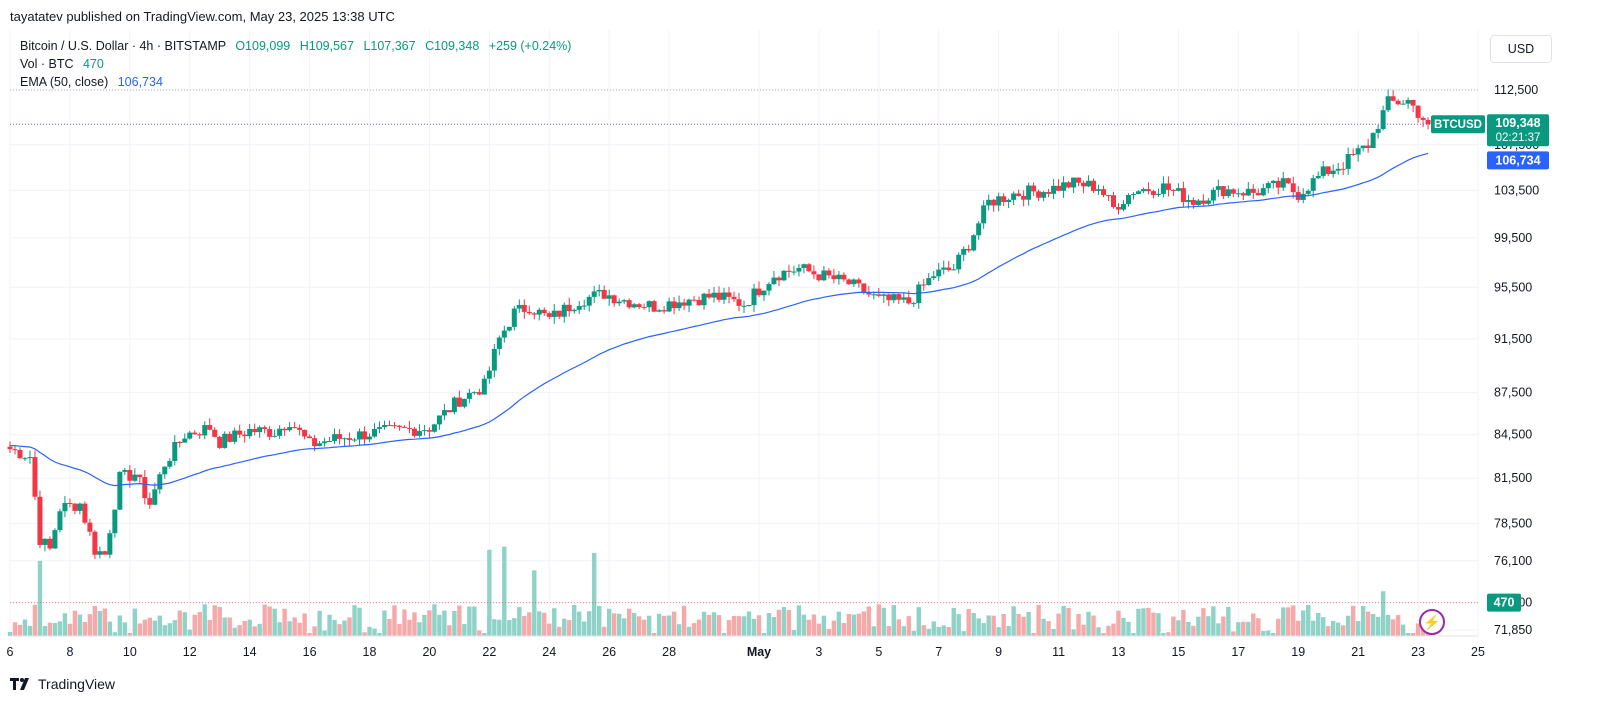  I want to click on ema-price-label: 106,734, so click(1517, 160).